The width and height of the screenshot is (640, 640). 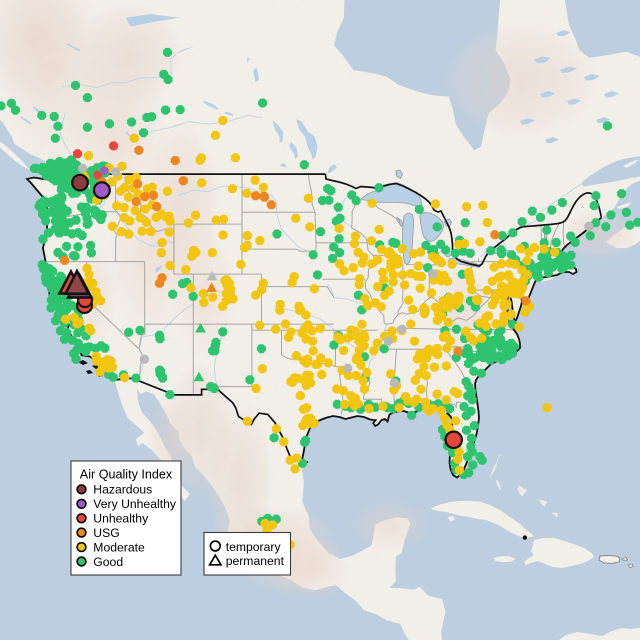 What do you see at coordinates (126, 475) in the screenshot?
I see `svg-text: Air Quality Index` at bounding box center [126, 475].